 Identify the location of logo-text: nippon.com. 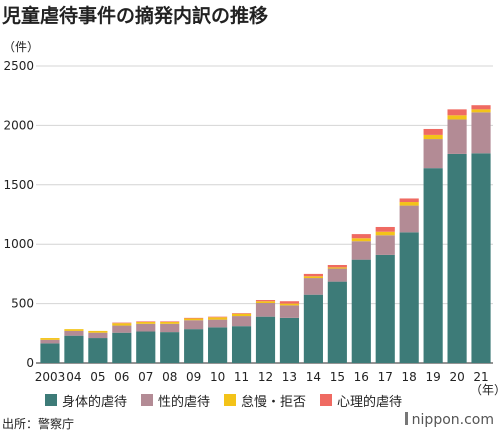
(452, 420).